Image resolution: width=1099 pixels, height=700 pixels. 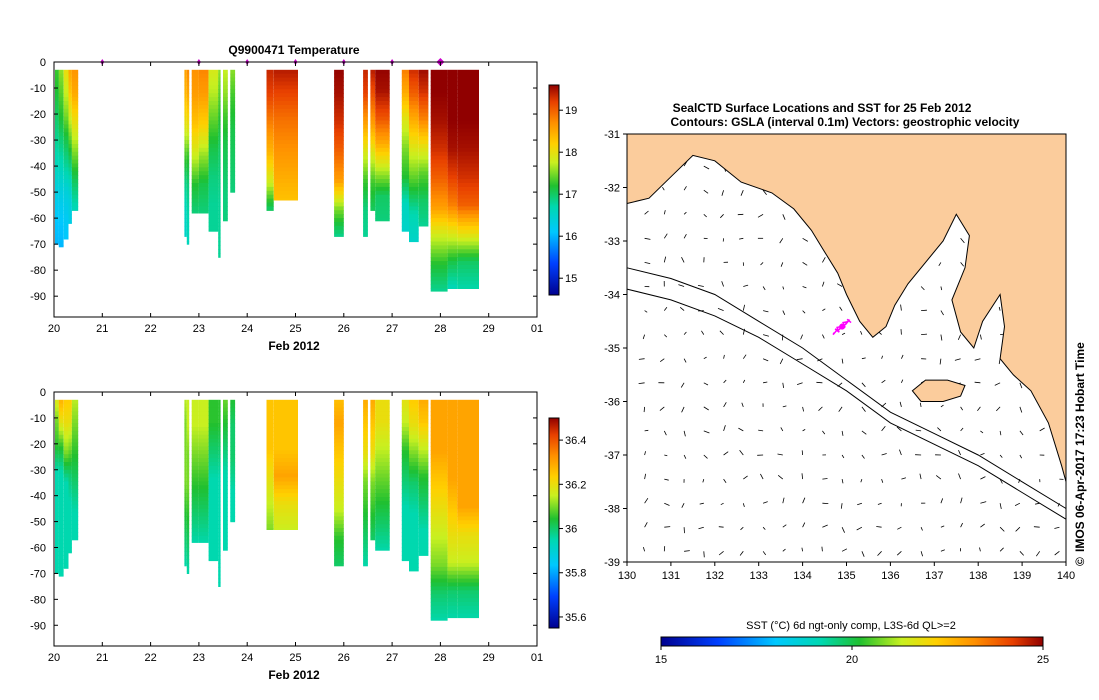 What do you see at coordinates (571, 530) in the screenshot?
I see `sal-cbar-label-36: 36` at bounding box center [571, 530].